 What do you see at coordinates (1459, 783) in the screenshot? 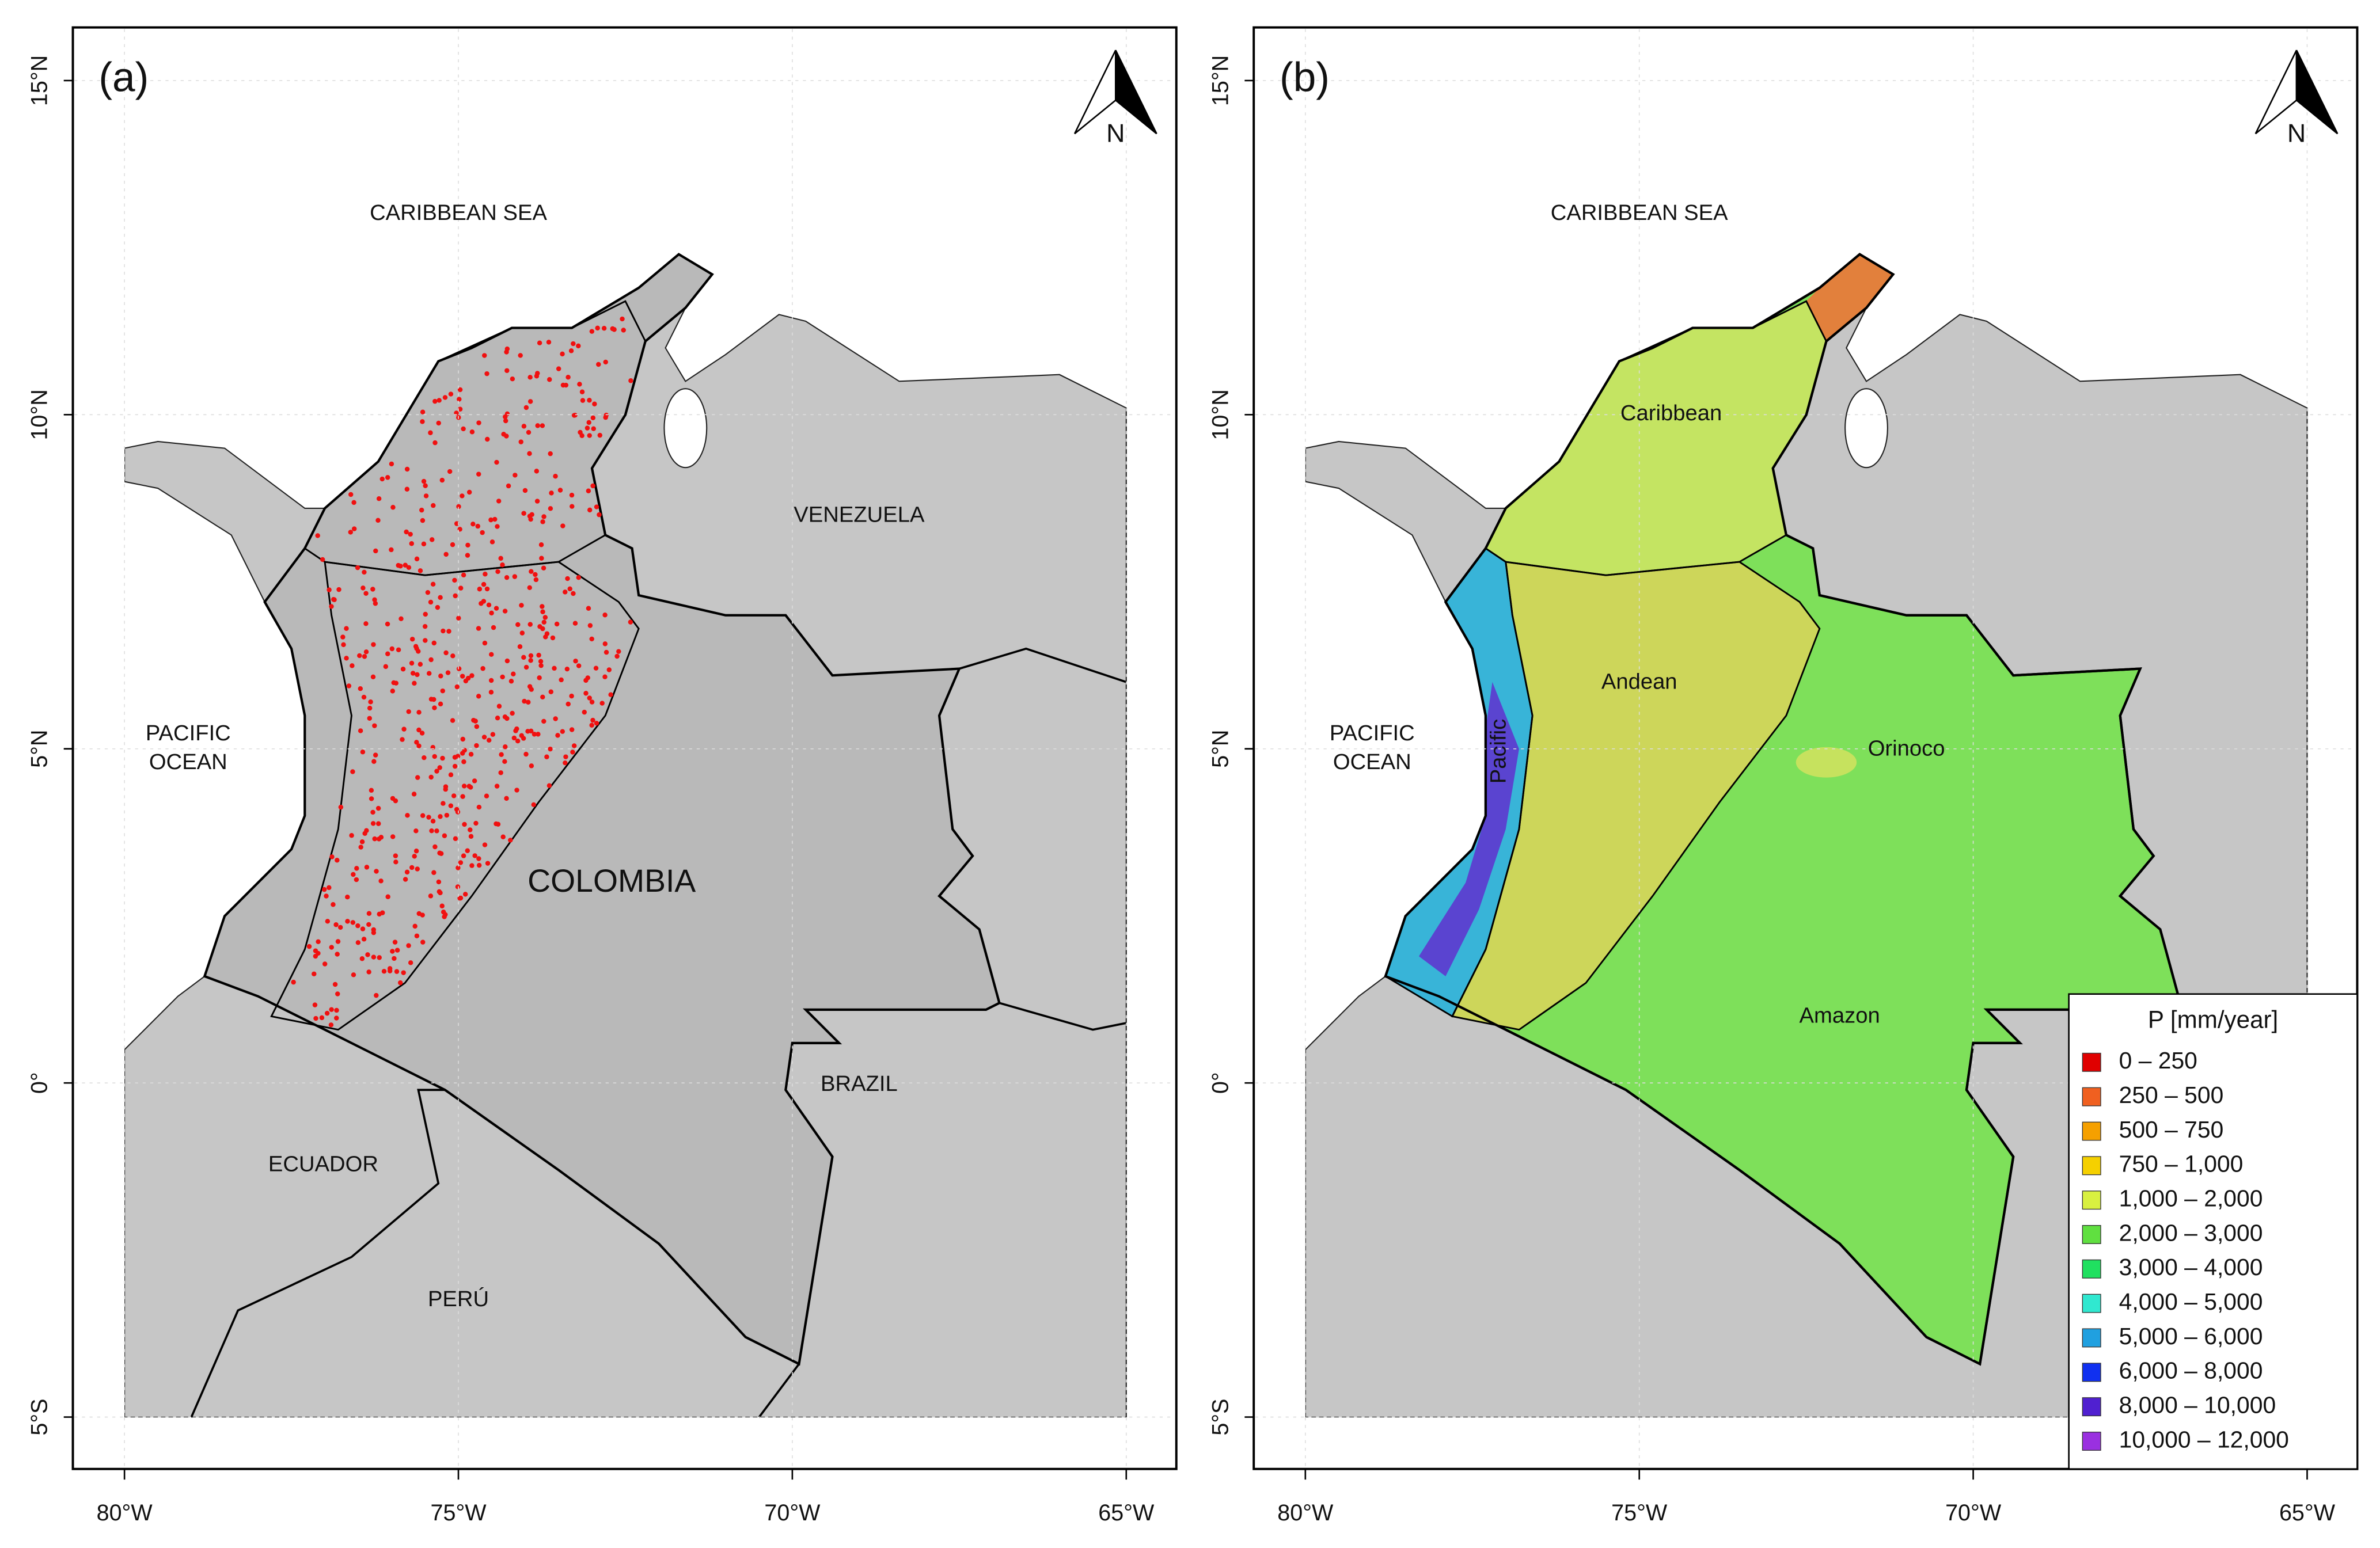
I see `region-pacific` at bounding box center [1459, 783].